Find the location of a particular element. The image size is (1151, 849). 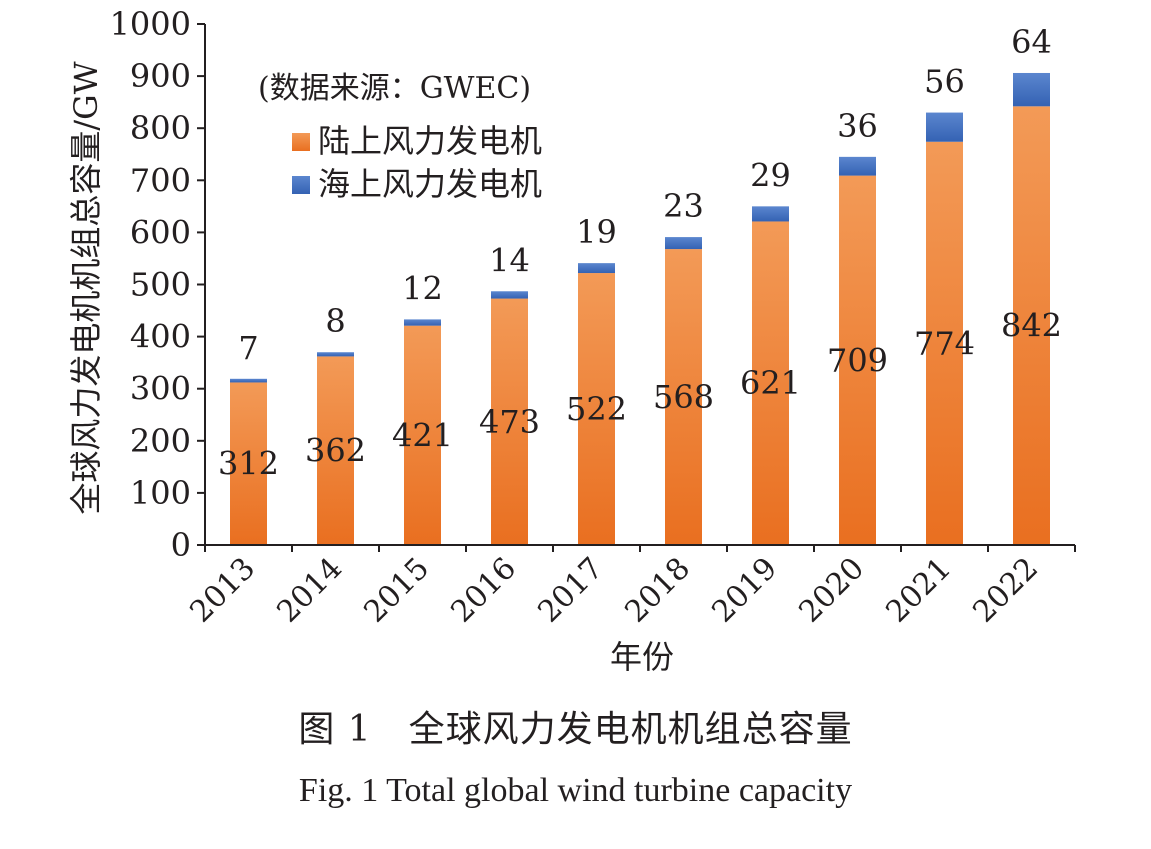

x-tick-label: 2013 is located at coordinates (222, 590).